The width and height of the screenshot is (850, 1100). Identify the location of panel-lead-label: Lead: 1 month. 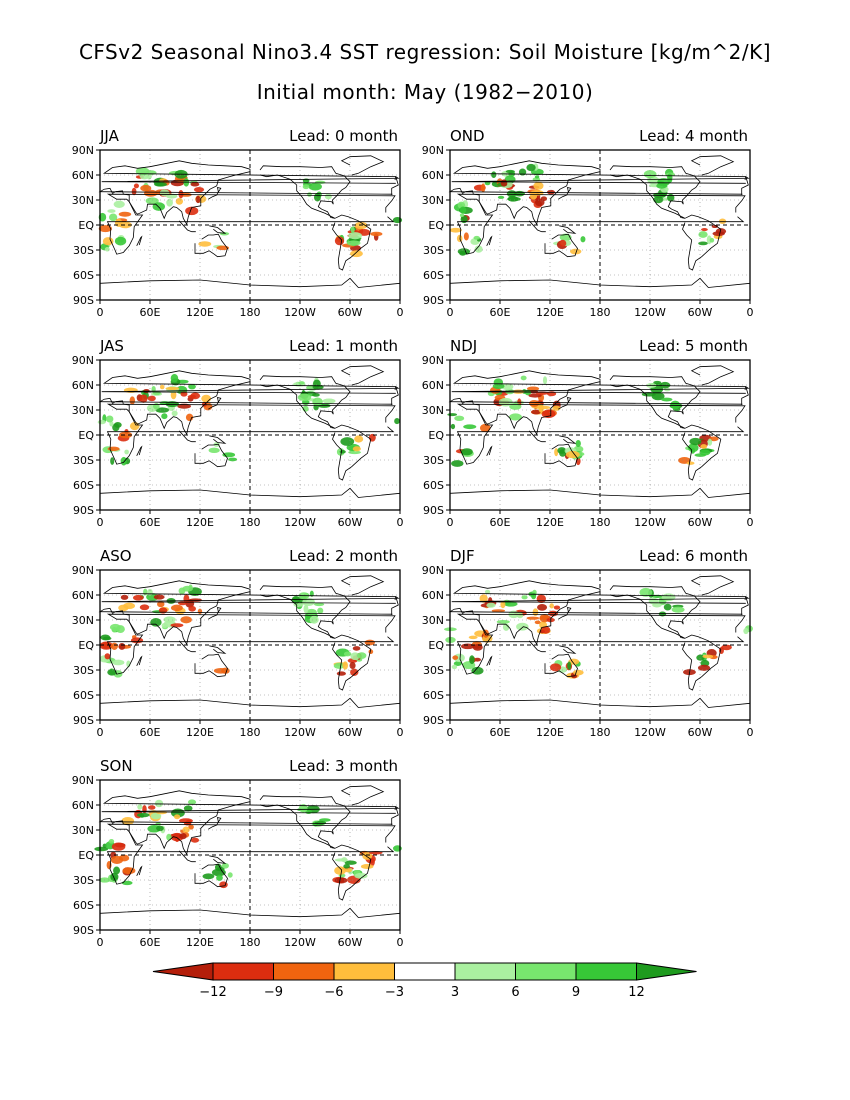
(343, 346).